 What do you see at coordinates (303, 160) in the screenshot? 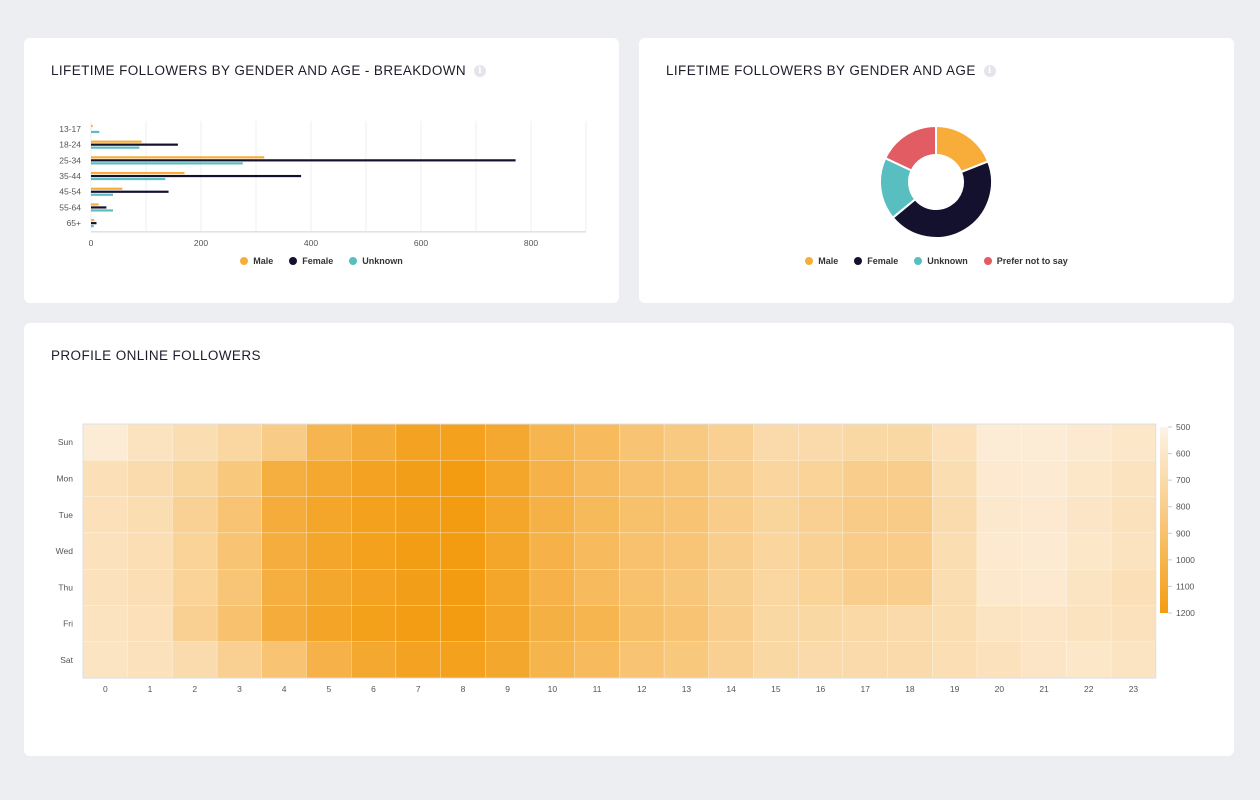
I see `bar-female` at bounding box center [303, 160].